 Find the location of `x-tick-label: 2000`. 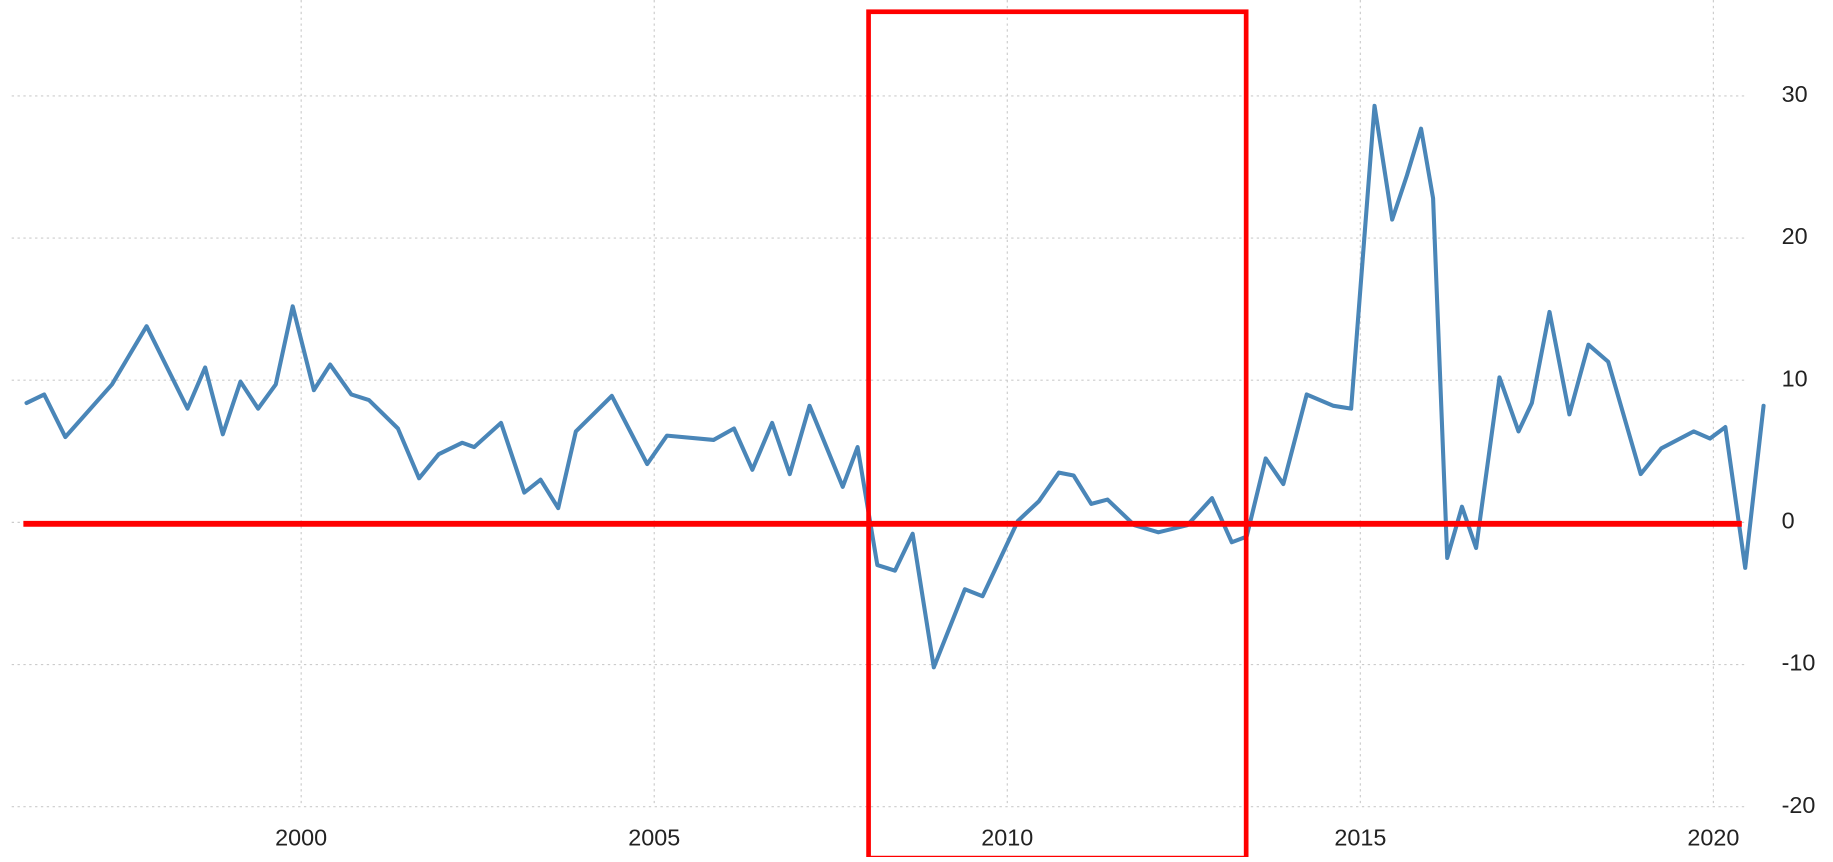

x-tick-label: 2000 is located at coordinates (301, 838).